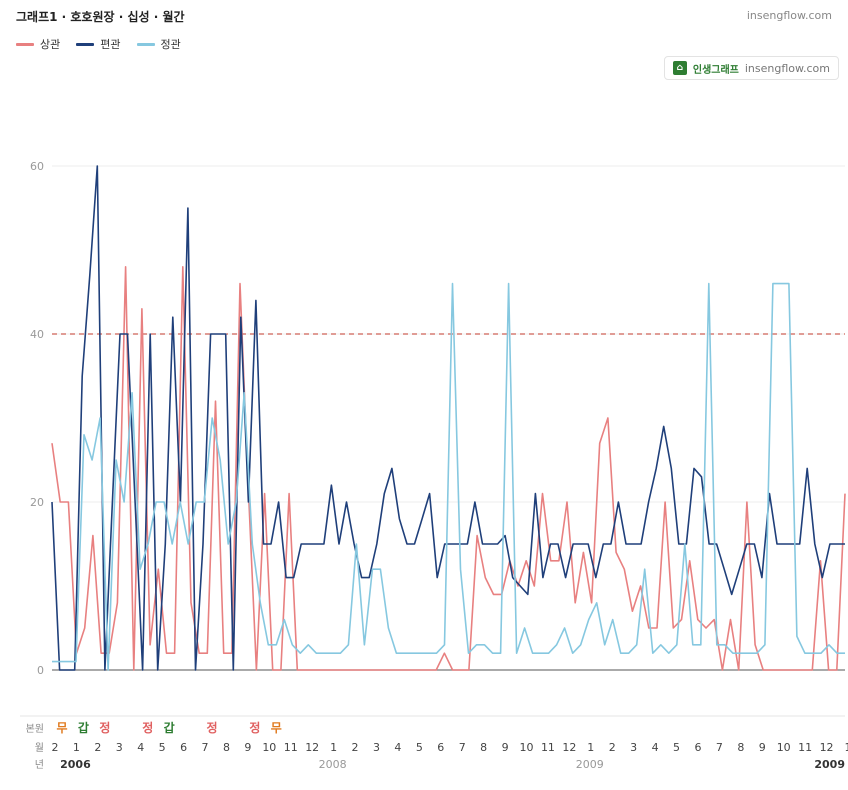  What do you see at coordinates (39, 748) in the screenshot?
I see `axis-row-title: 월` at bounding box center [39, 748].